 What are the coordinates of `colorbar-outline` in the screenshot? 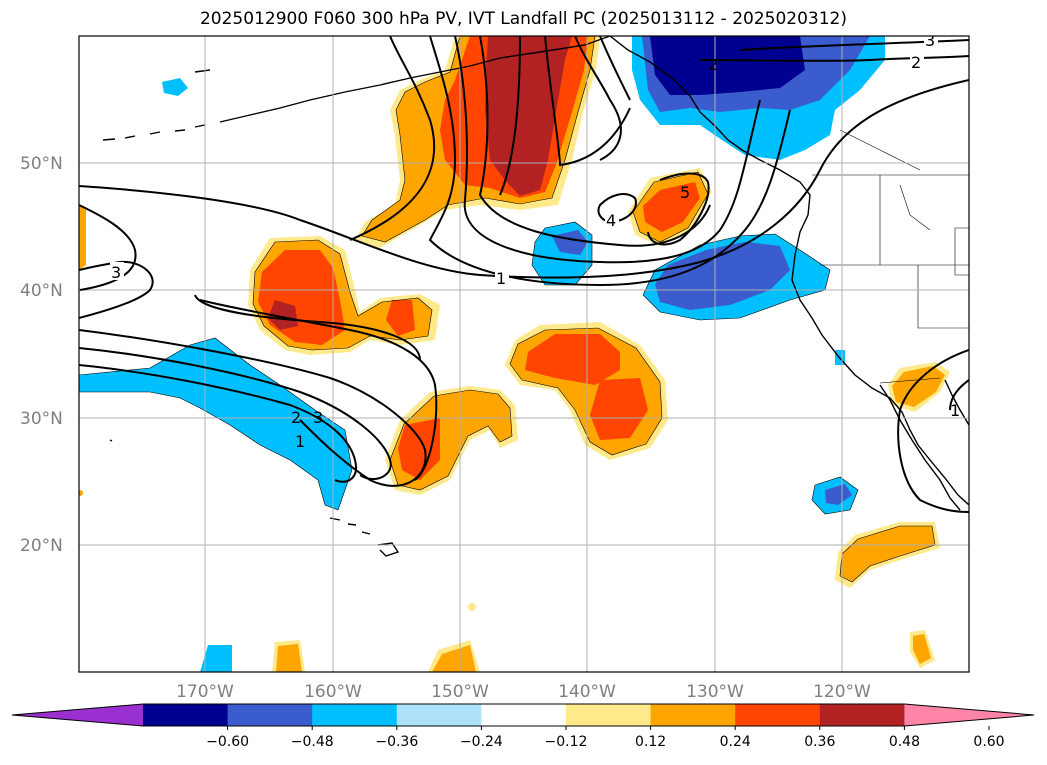 It's located at (523, 715).